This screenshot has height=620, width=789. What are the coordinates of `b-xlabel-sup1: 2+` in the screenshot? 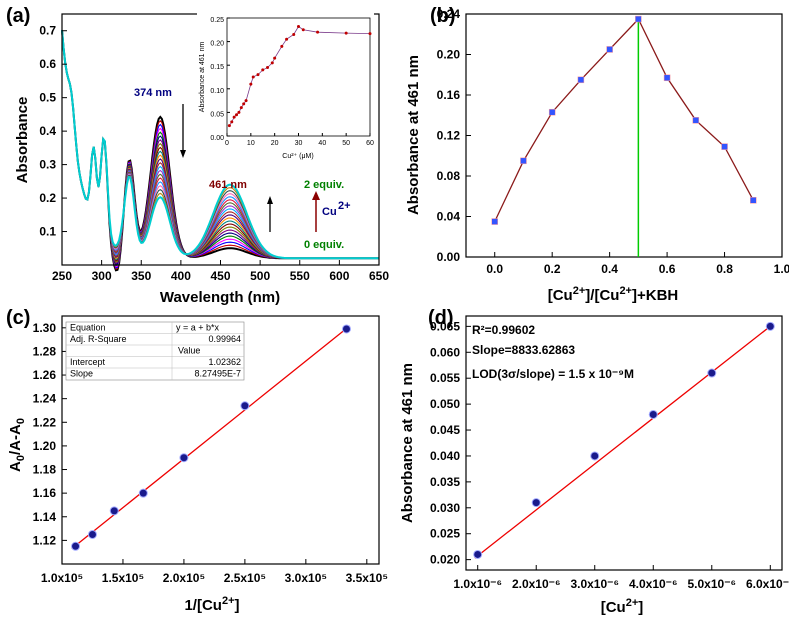 It's located at (579, 291).